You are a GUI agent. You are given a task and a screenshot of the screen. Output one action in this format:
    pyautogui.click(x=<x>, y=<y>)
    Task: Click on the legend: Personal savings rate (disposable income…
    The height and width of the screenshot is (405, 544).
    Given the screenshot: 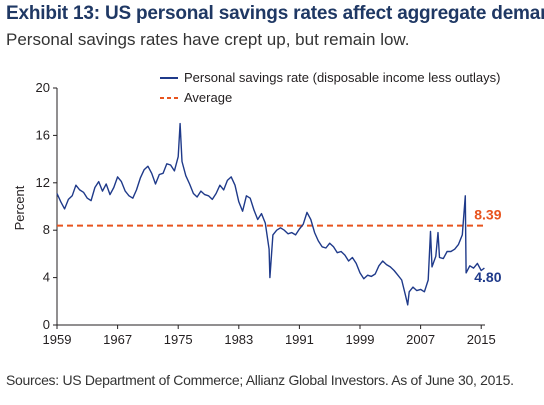 What is the action you would take?
    pyautogui.click(x=330, y=87)
    